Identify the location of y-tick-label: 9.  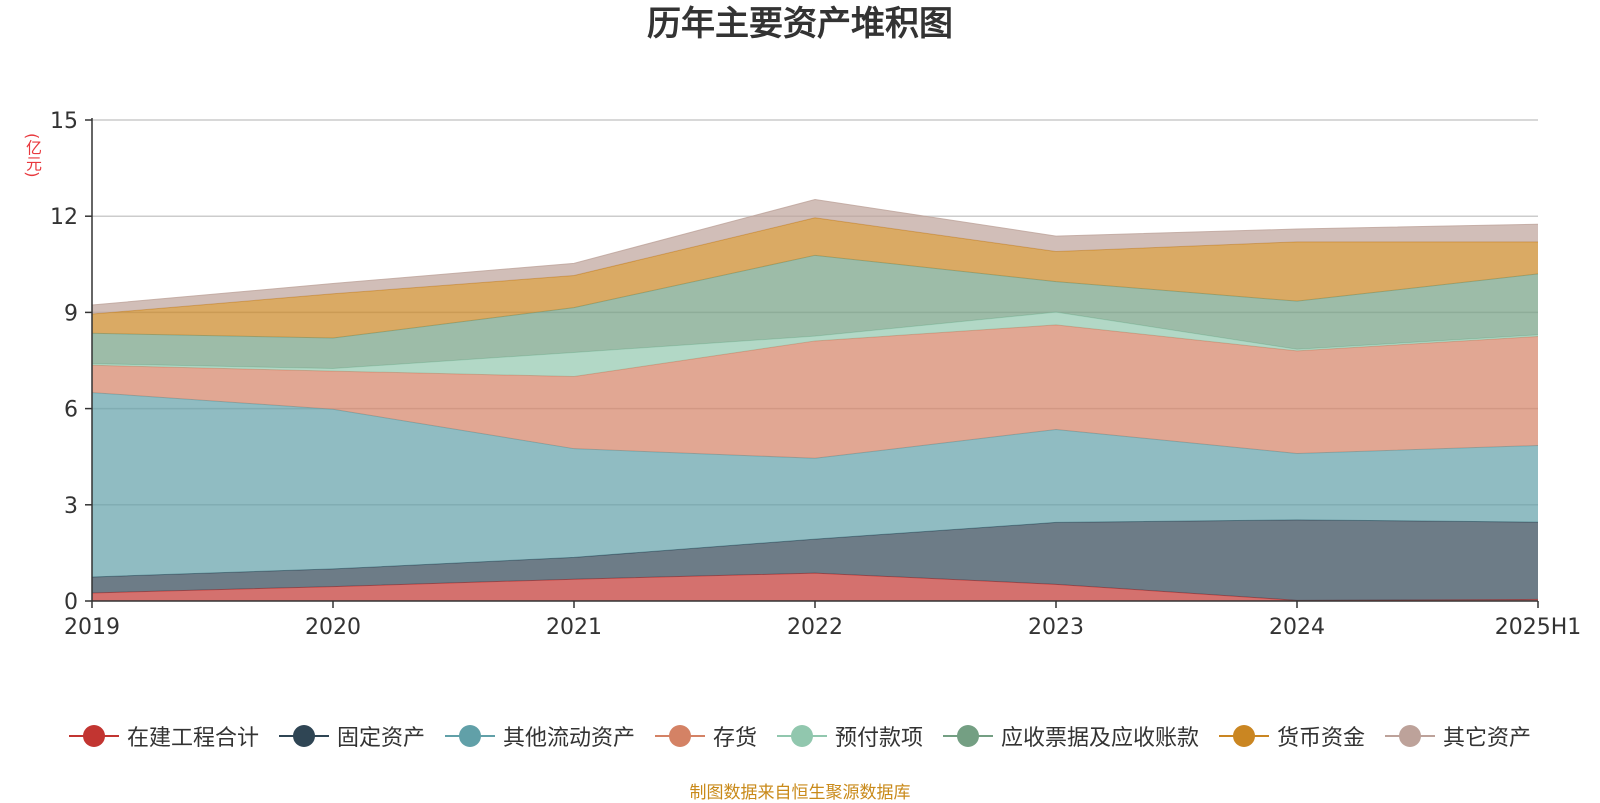
(71, 313).